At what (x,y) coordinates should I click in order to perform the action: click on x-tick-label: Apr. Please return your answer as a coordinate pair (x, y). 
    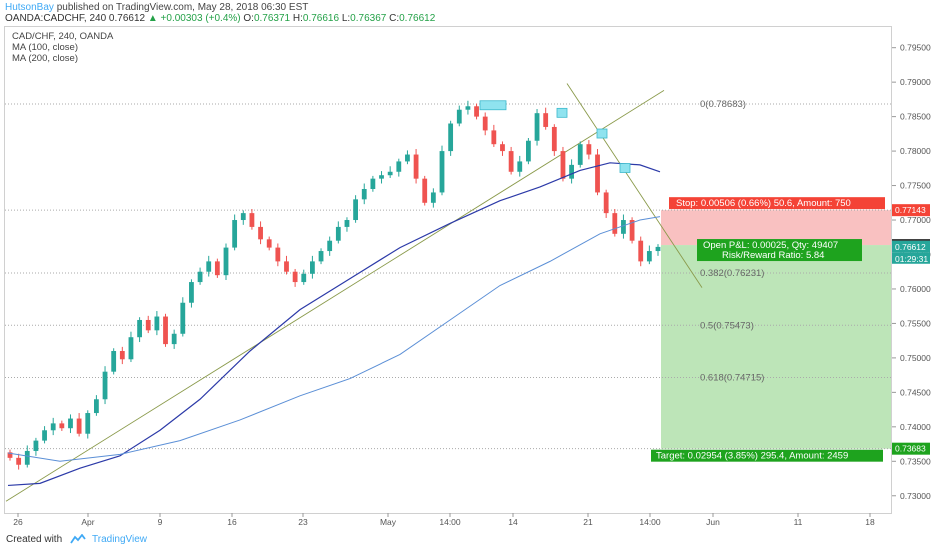
    Looking at the image, I should click on (87, 522).